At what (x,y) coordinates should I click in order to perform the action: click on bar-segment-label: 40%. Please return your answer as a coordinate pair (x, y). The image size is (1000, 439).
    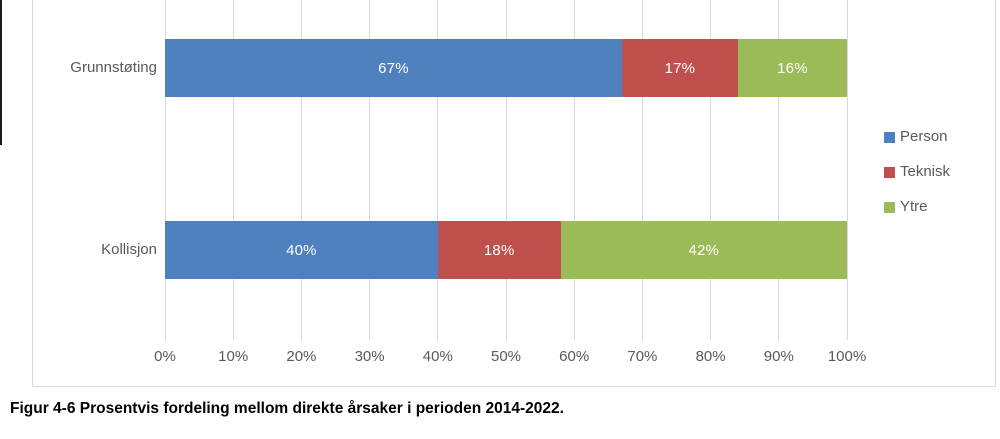
    Looking at the image, I should click on (301, 250).